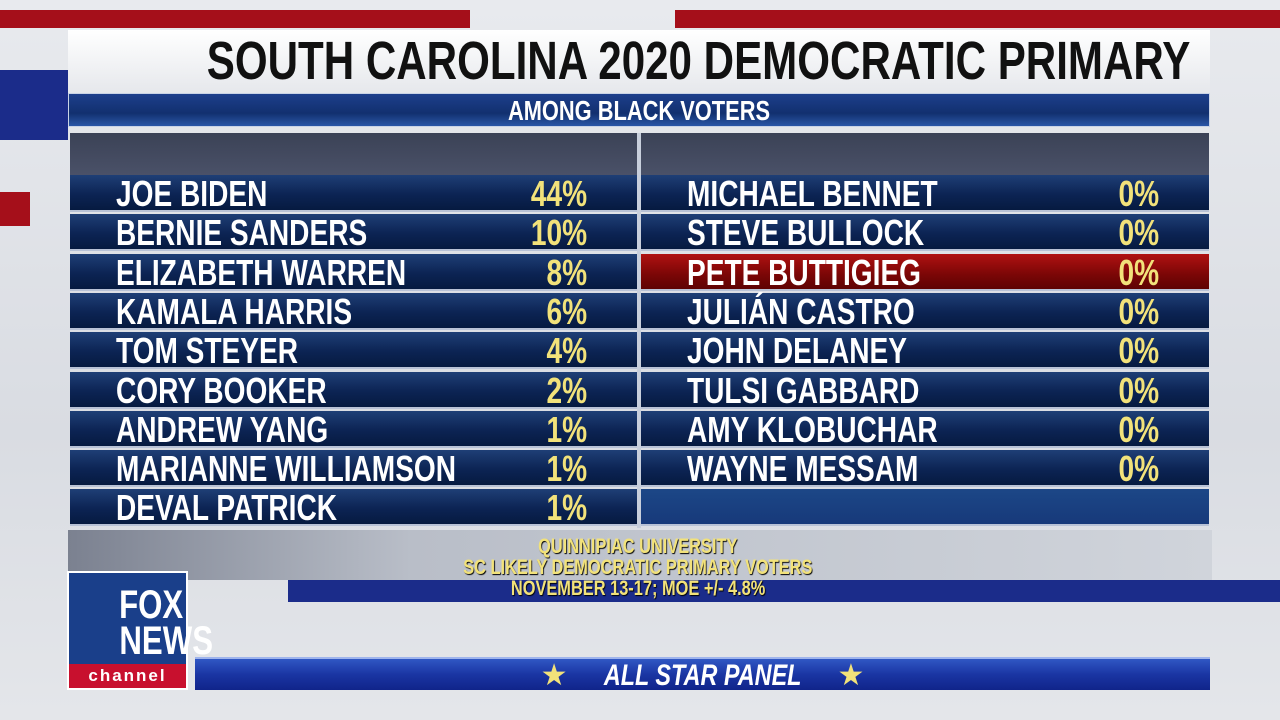 Image resolution: width=1280 pixels, height=720 pixels. I want to click on candidate-name: STEVE BULLOCK, so click(806, 233).